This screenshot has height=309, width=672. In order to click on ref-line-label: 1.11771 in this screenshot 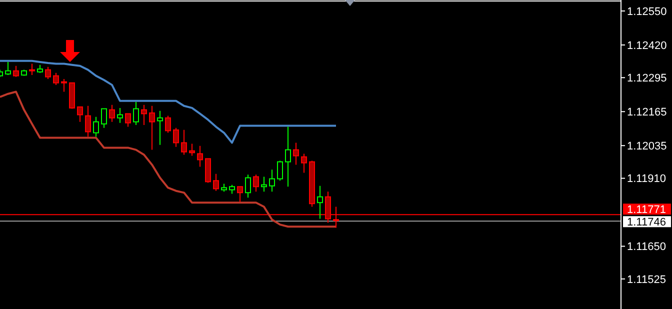, I will do `click(646, 210)`.